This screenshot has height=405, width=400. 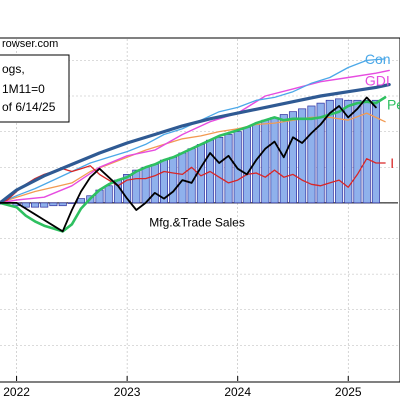 What do you see at coordinates (30, 44) in the screenshot?
I see `source-text: rowser.com` at bounding box center [30, 44].